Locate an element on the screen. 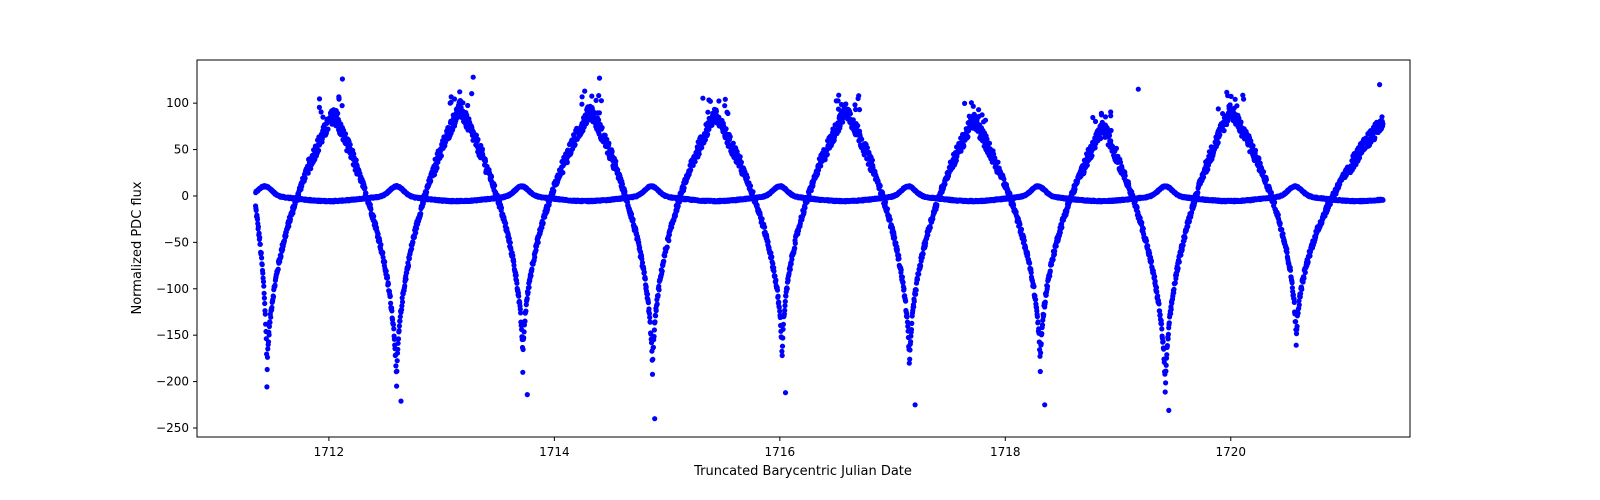 This screenshot has width=1600, height=500. y-axis-label: Normalized PDC flux is located at coordinates (137, 247).